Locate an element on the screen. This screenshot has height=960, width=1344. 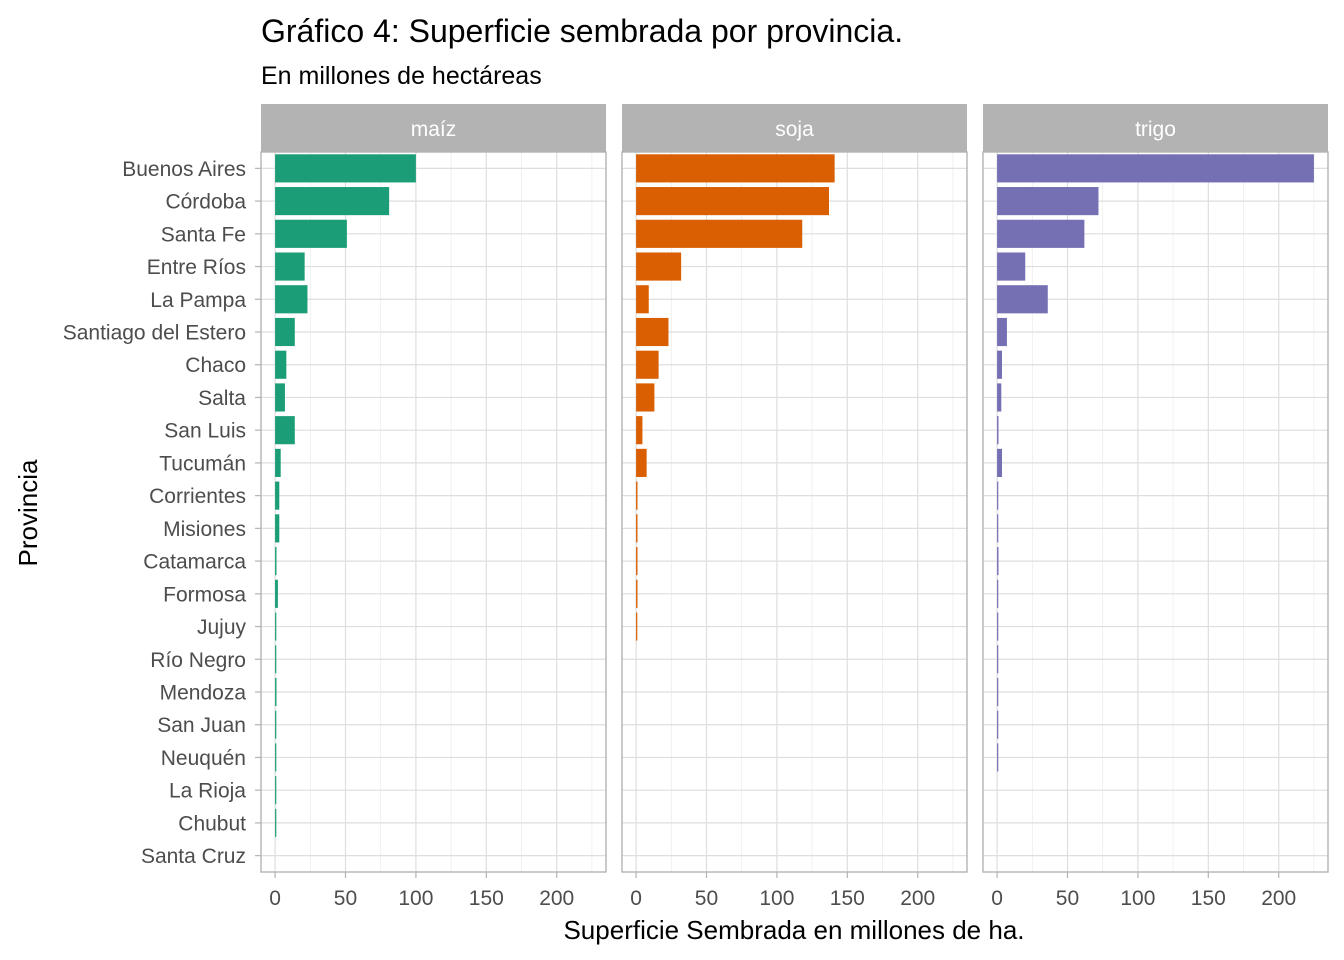
bar-maíz-entre-ríos is located at coordinates (290, 266).